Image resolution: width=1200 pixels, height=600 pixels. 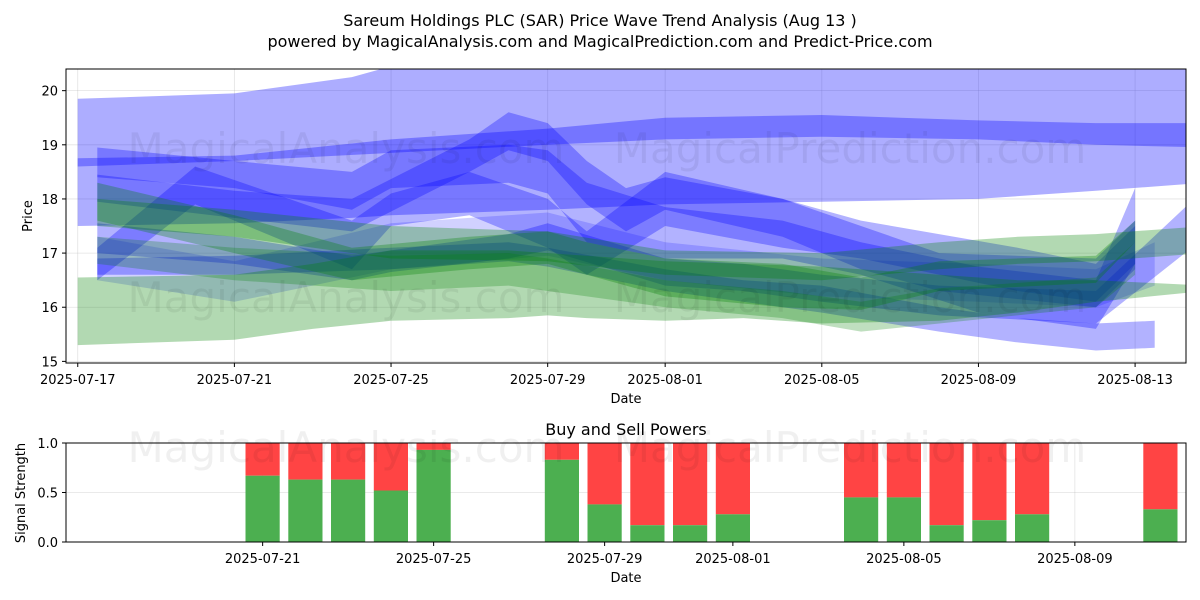 What do you see at coordinates (822, 380) in the screenshot?
I see `price-x-tick-label: 2025-08-05` at bounding box center [822, 380].